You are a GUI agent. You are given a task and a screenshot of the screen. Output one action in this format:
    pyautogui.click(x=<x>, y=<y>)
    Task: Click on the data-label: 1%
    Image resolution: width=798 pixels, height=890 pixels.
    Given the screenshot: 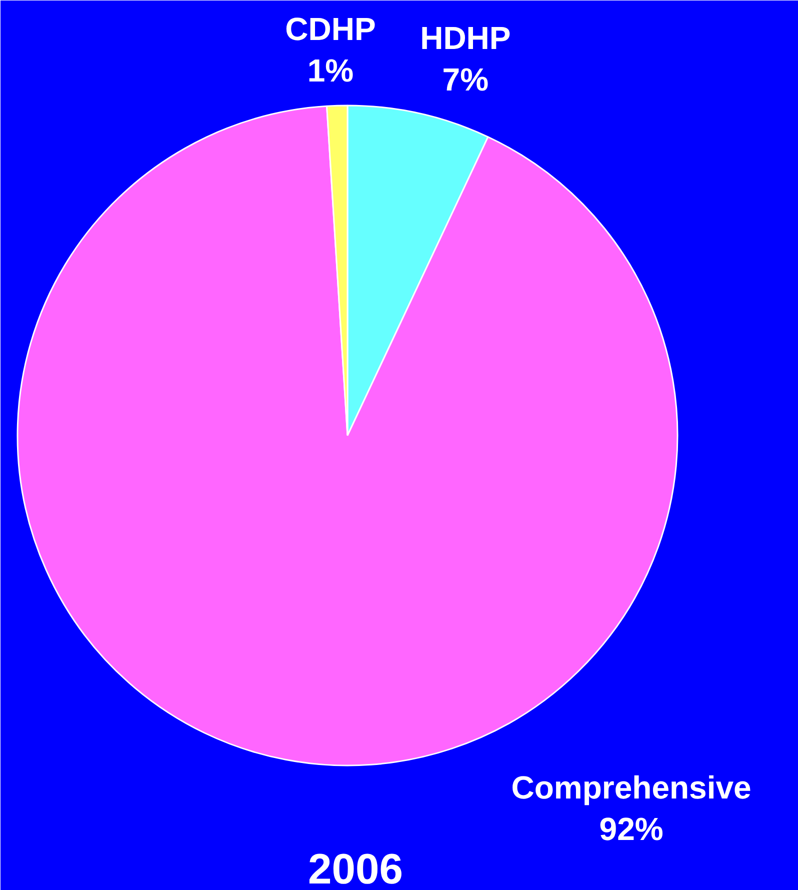 What is the action you would take?
    pyautogui.click(x=330, y=70)
    